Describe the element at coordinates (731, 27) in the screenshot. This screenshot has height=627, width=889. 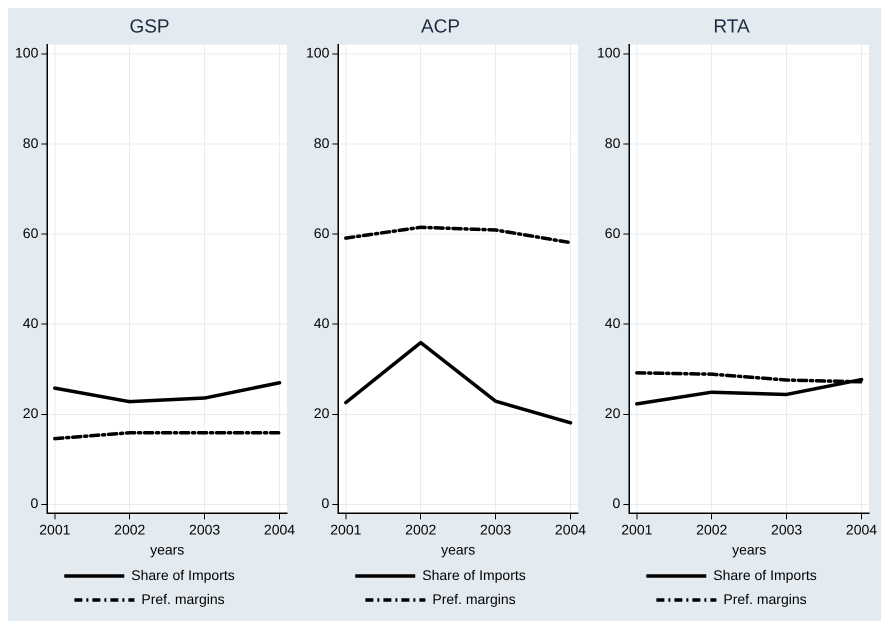
I see `chart-title: RTA` at that location.